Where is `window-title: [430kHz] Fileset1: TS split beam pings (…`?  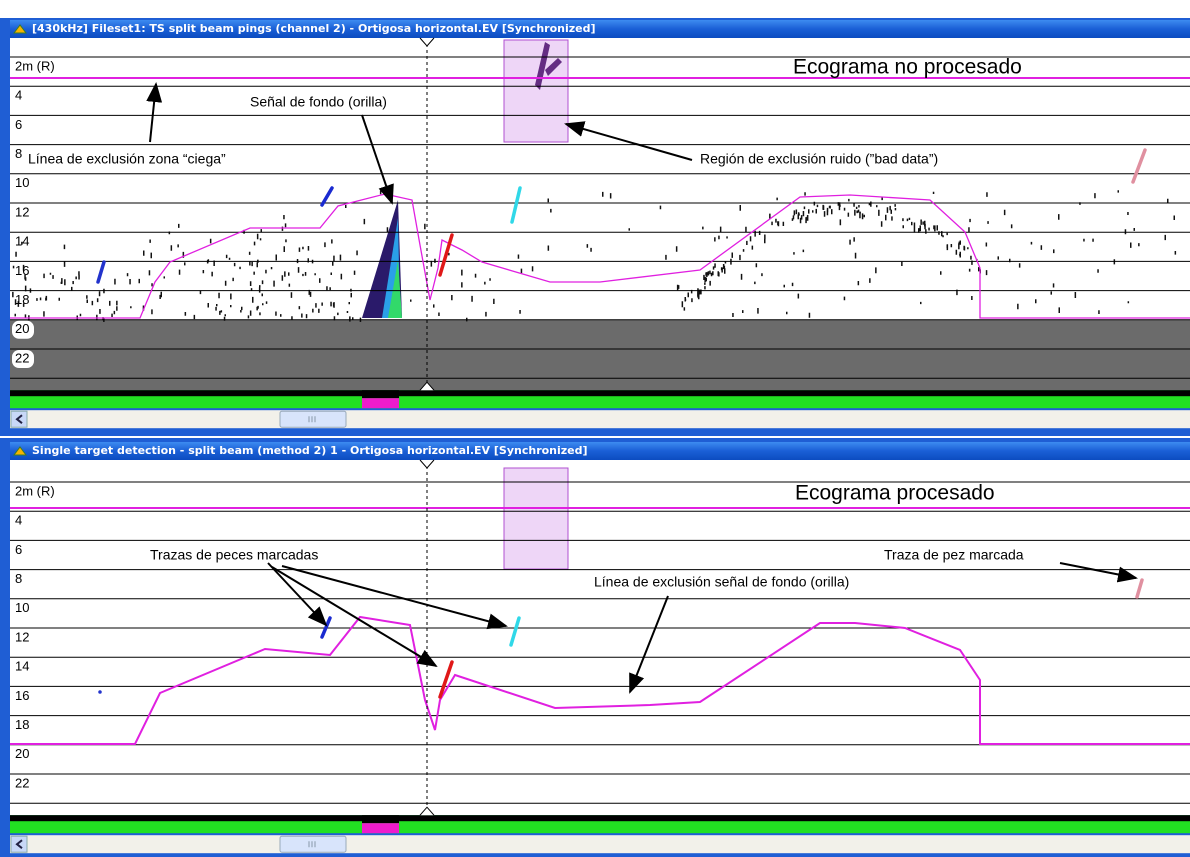
window-title: [430kHz] Fileset1: TS split beam pings (… is located at coordinates (314, 28).